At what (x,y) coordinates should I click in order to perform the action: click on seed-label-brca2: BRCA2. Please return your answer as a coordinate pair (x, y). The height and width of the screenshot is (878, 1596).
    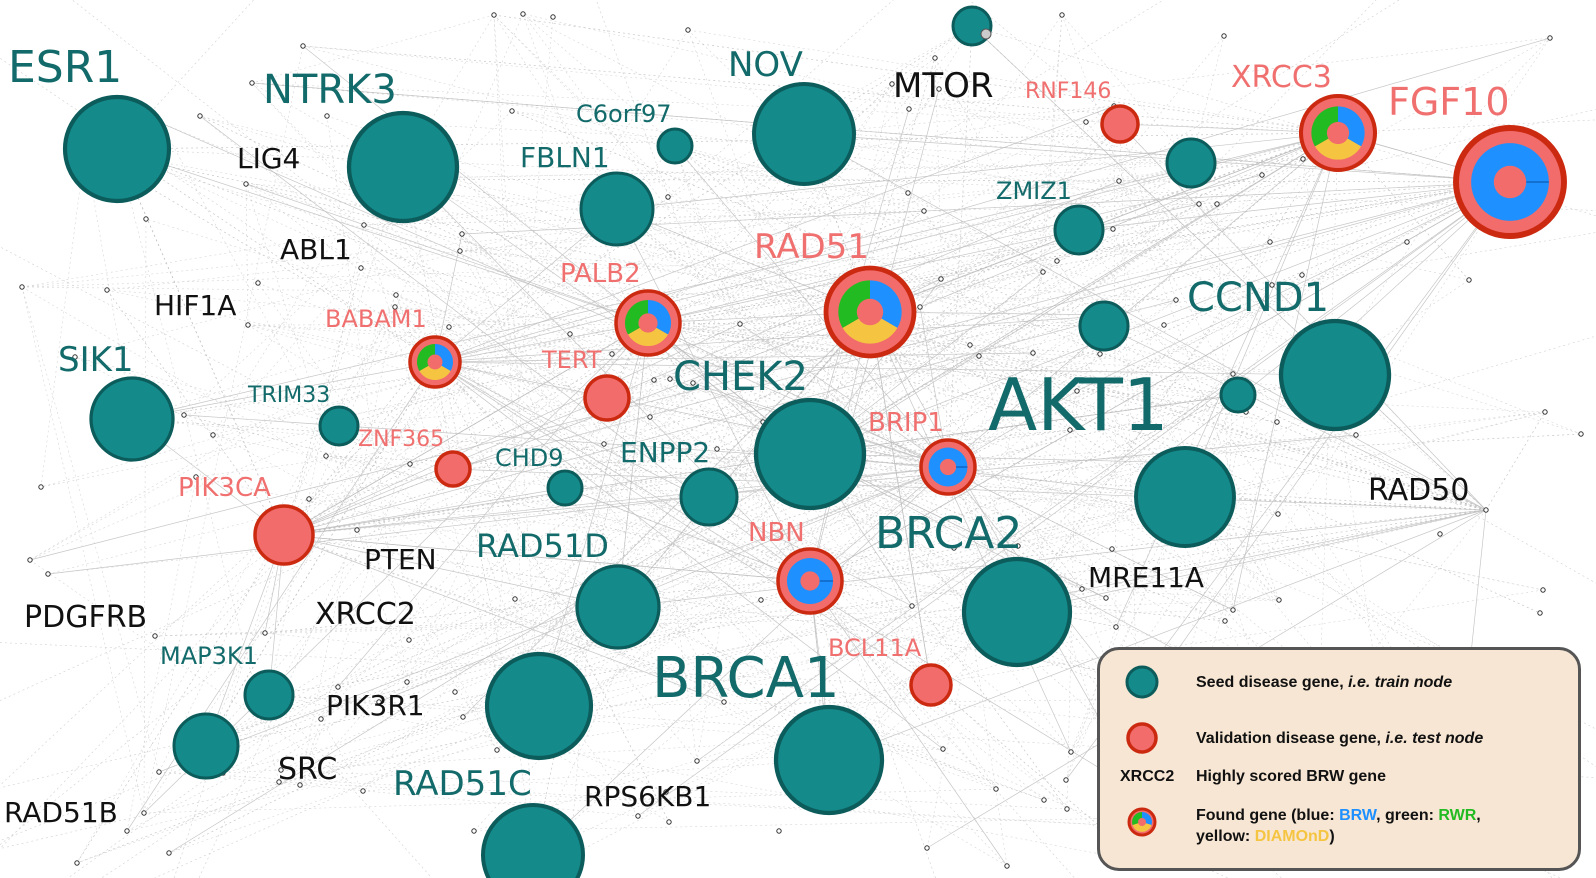
    Looking at the image, I should click on (948, 533).